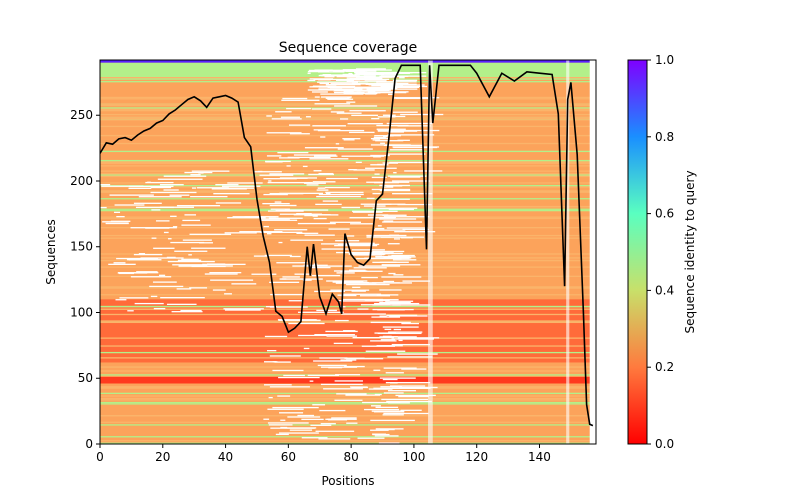 The image size is (800, 500). I want to click on y-tick-label: 0, so click(89, 444).